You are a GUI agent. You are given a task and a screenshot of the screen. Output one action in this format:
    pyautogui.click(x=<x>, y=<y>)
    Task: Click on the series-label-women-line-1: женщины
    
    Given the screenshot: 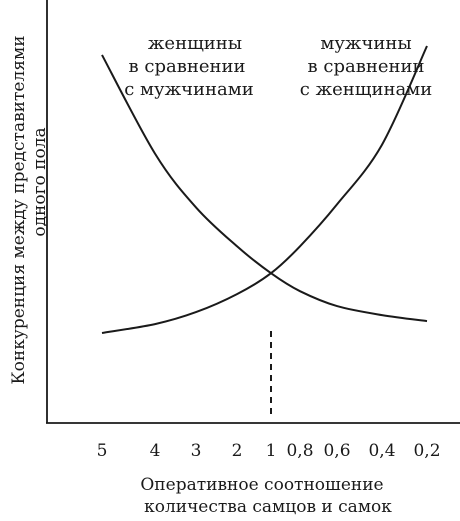 What is the action you would take?
    pyautogui.click(x=195, y=43)
    